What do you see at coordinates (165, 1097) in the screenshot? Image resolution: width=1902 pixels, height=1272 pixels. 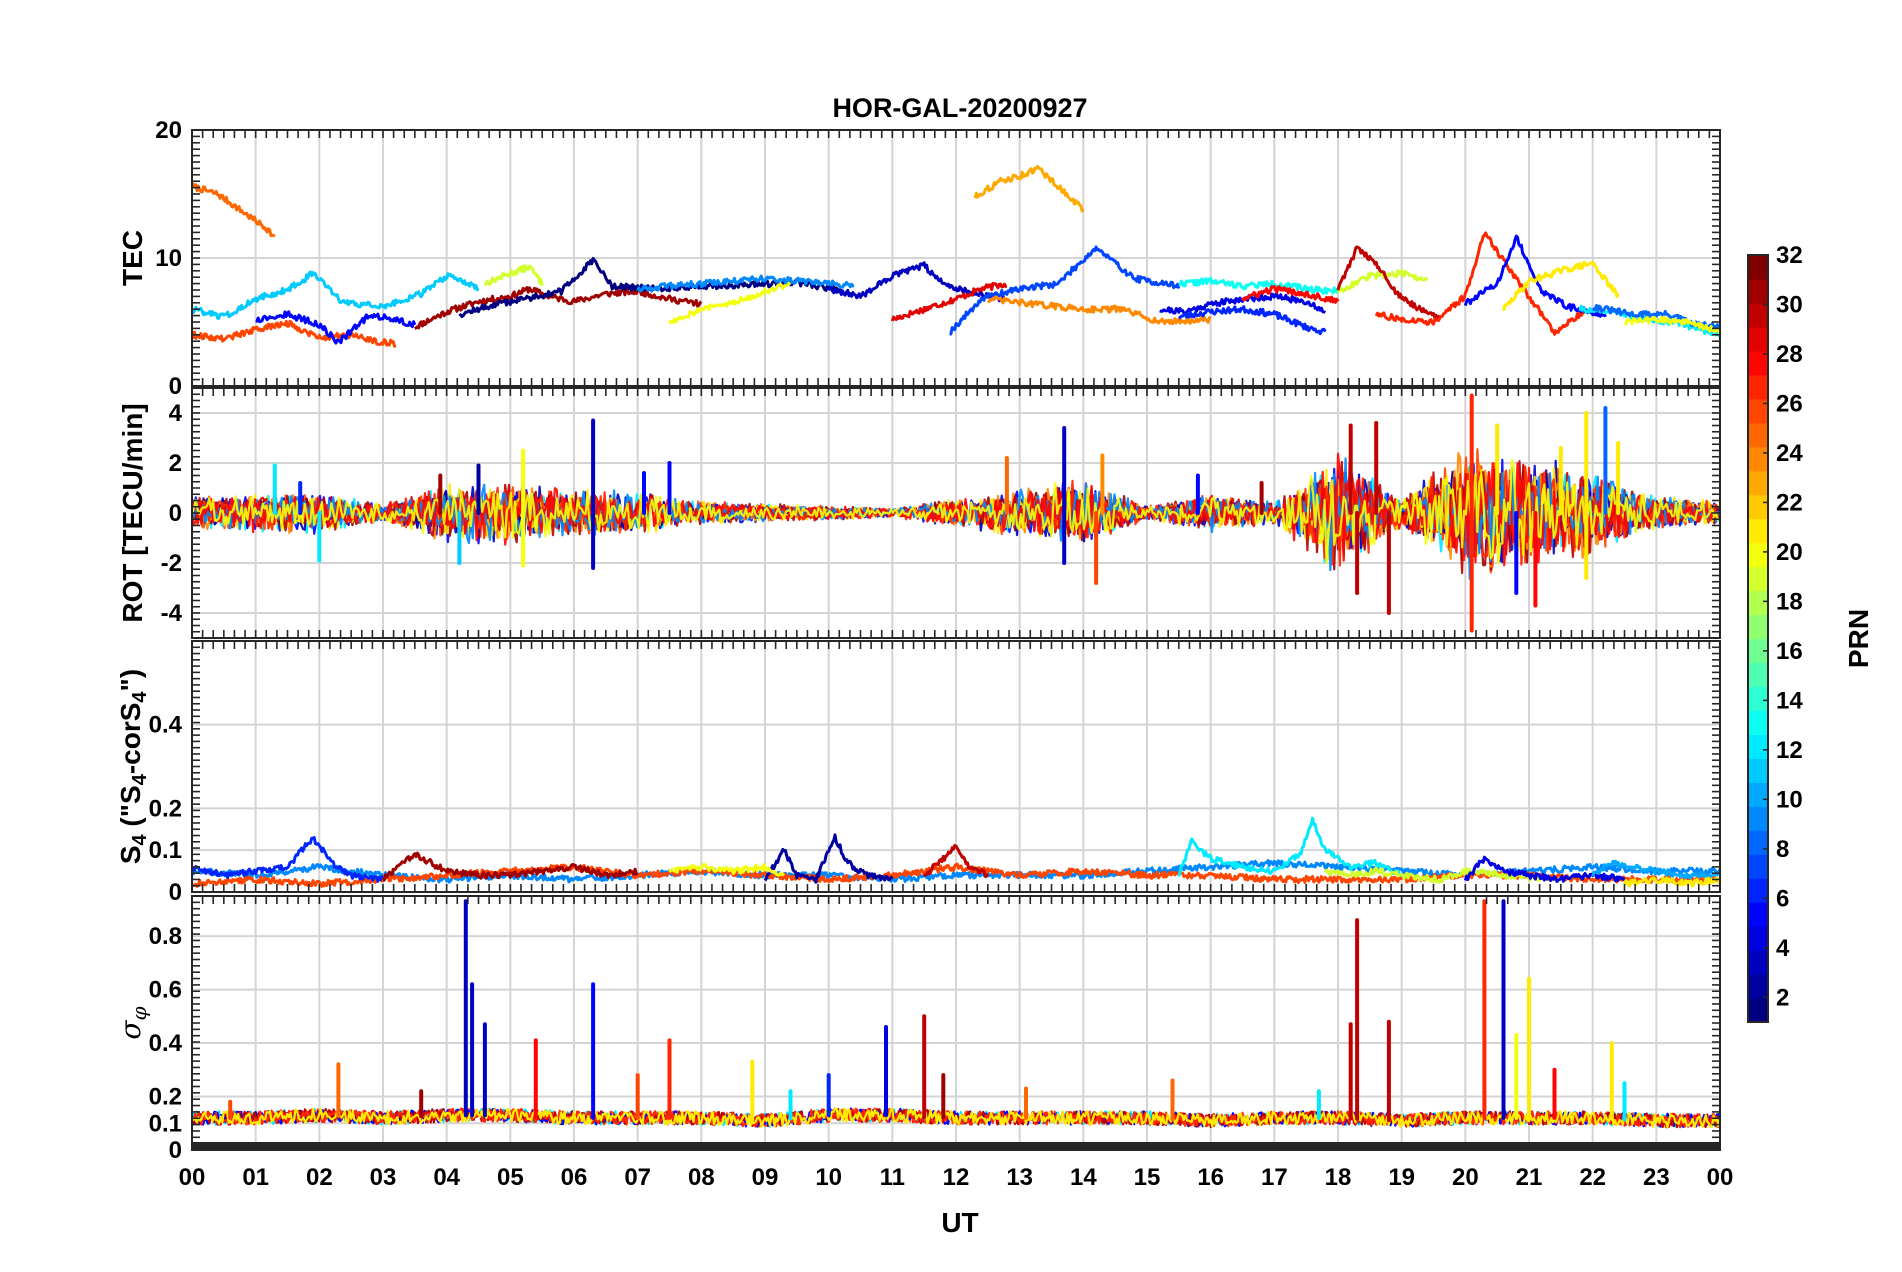 I see `y-tick-label: 0.2` at bounding box center [165, 1097].